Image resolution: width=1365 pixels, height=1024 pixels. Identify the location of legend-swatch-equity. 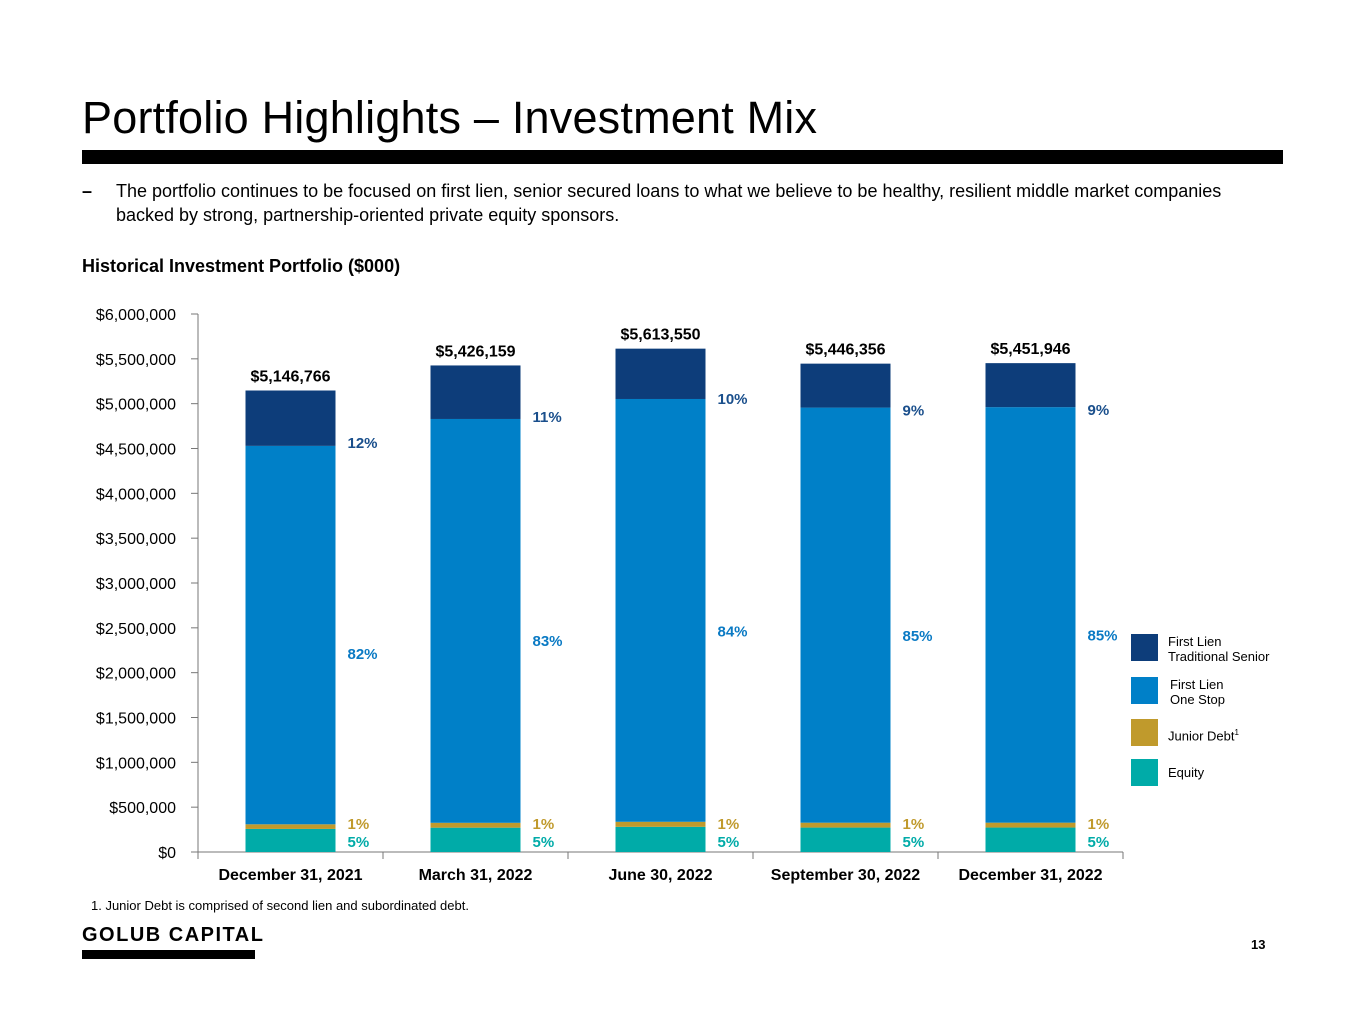
(1144, 772).